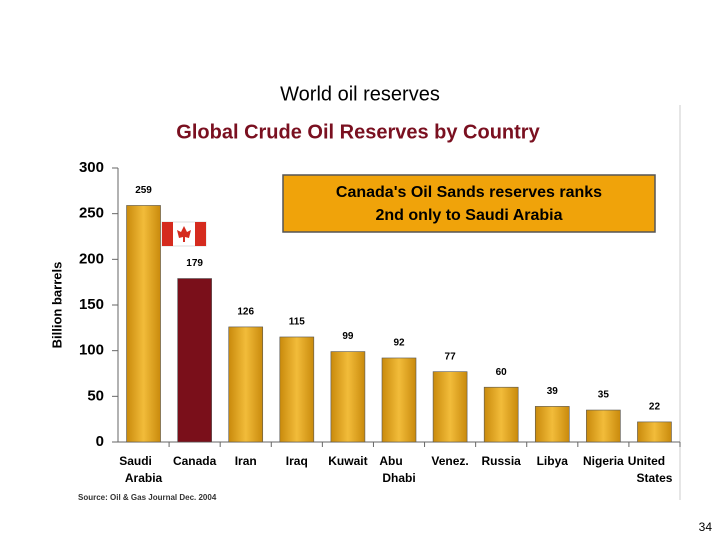 The height and width of the screenshot is (540, 720). Describe the element at coordinates (604, 395) in the screenshot. I see `value-label: 35` at that location.